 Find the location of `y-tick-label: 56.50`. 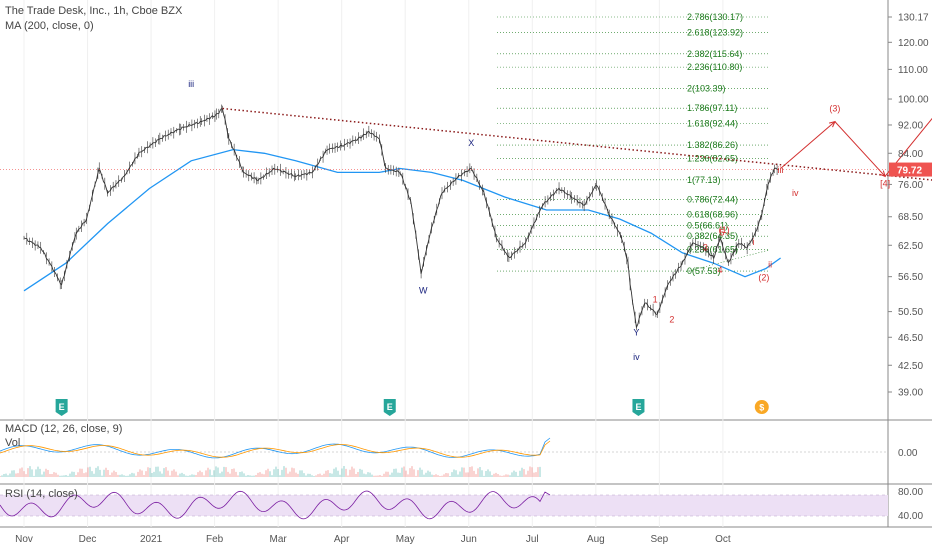

y-tick-label: 56.50 is located at coordinates (910, 277).